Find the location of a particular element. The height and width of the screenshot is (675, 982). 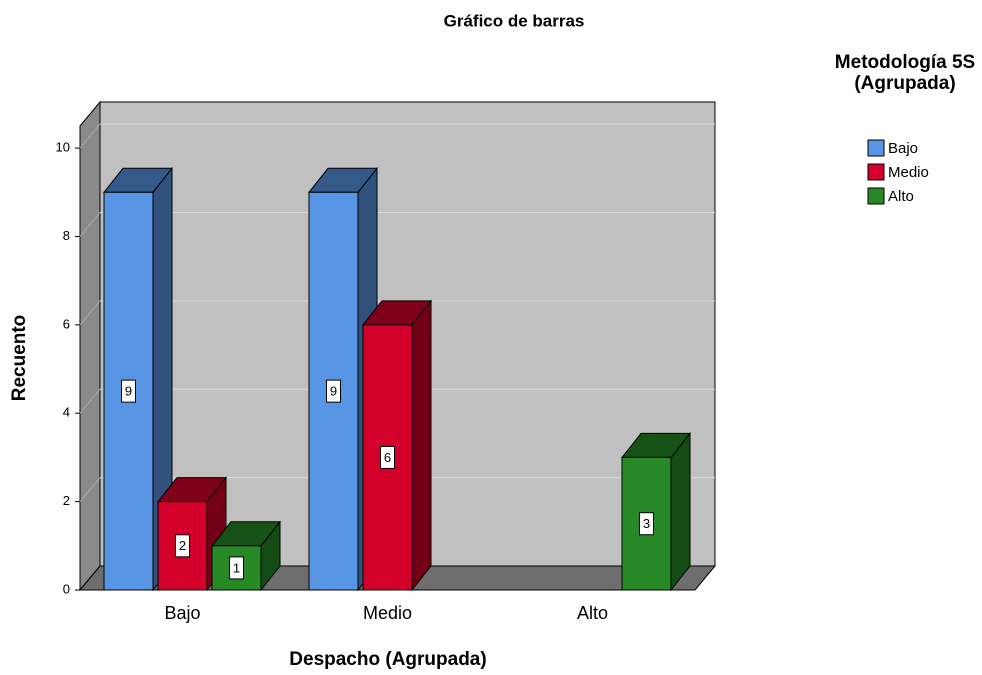

legend-label: Medio is located at coordinates (908, 172).